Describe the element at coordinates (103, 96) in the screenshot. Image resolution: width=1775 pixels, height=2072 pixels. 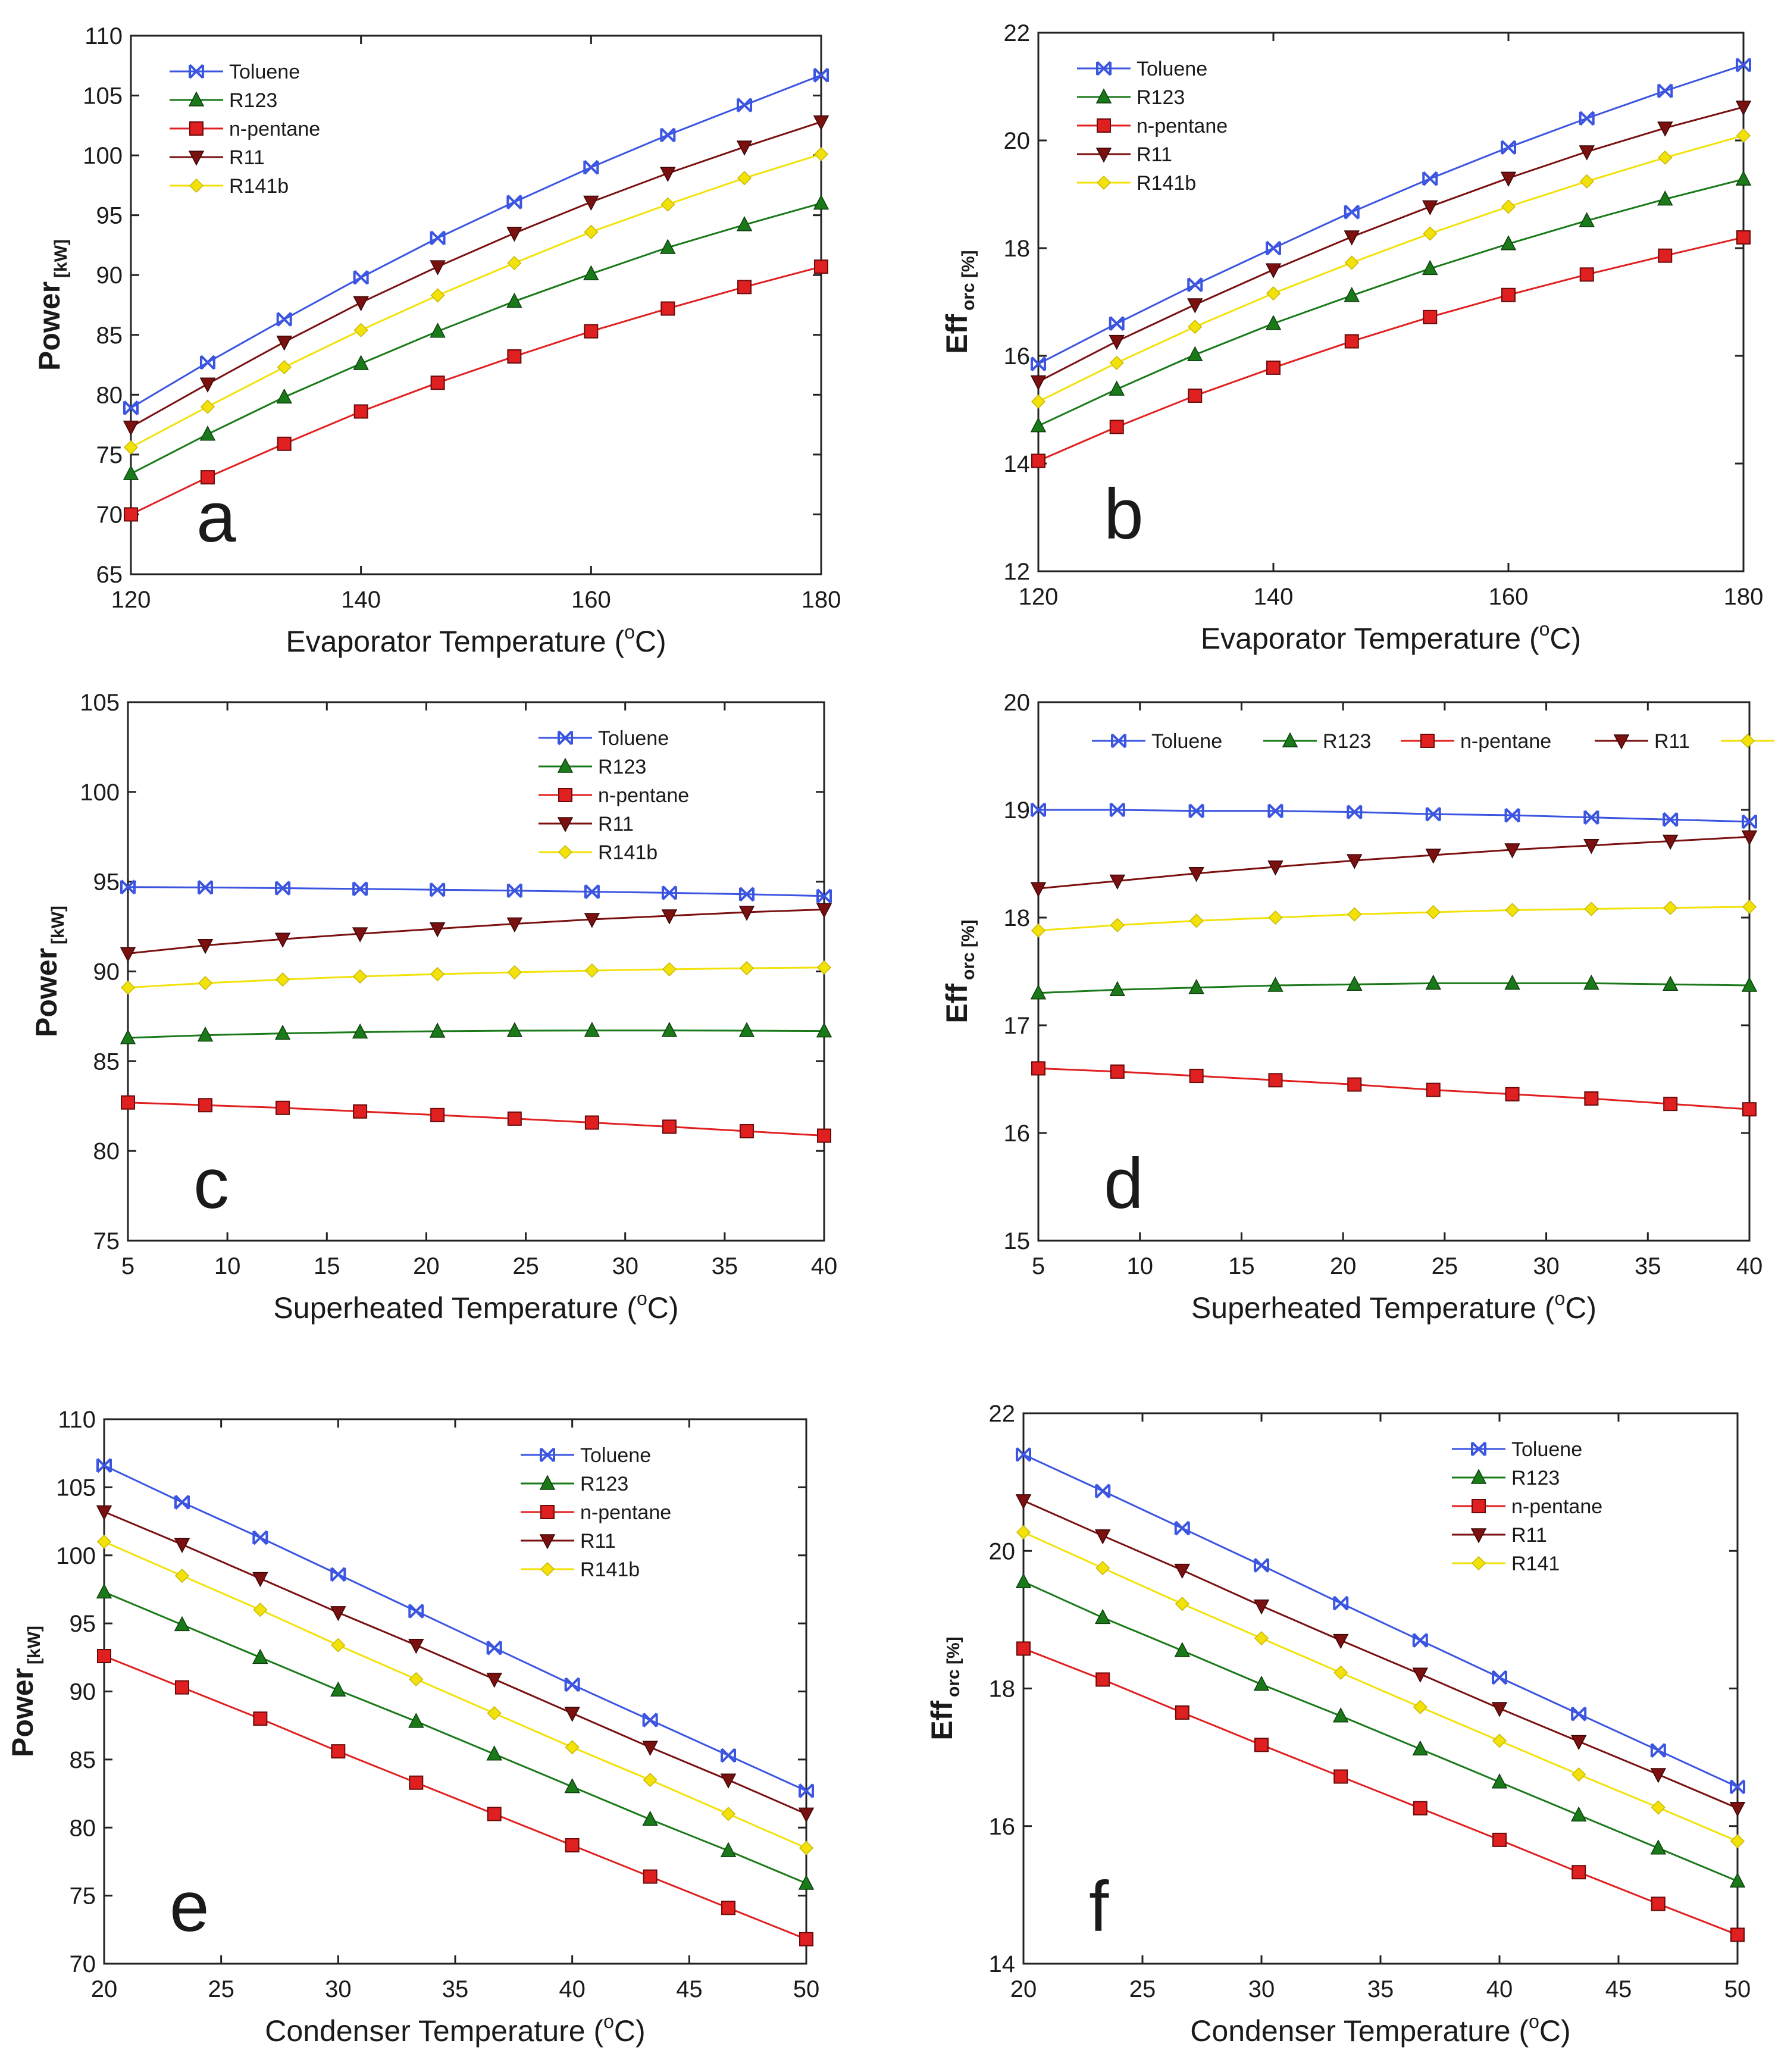
I see `y-tick-label: 105` at that location.